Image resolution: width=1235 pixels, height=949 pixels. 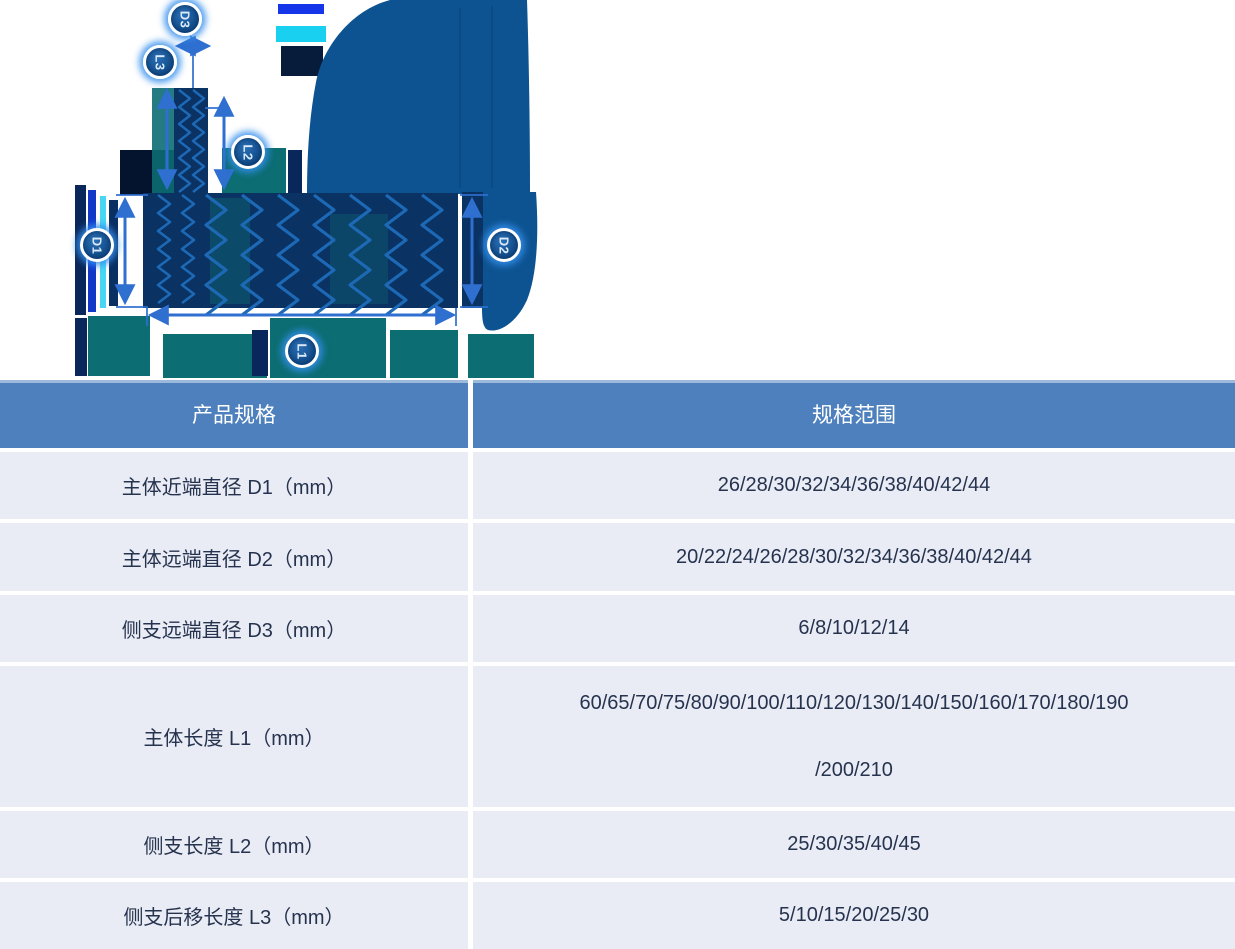 I want to click on header-product-spec: 产品规格, so click(x=234, y=414).